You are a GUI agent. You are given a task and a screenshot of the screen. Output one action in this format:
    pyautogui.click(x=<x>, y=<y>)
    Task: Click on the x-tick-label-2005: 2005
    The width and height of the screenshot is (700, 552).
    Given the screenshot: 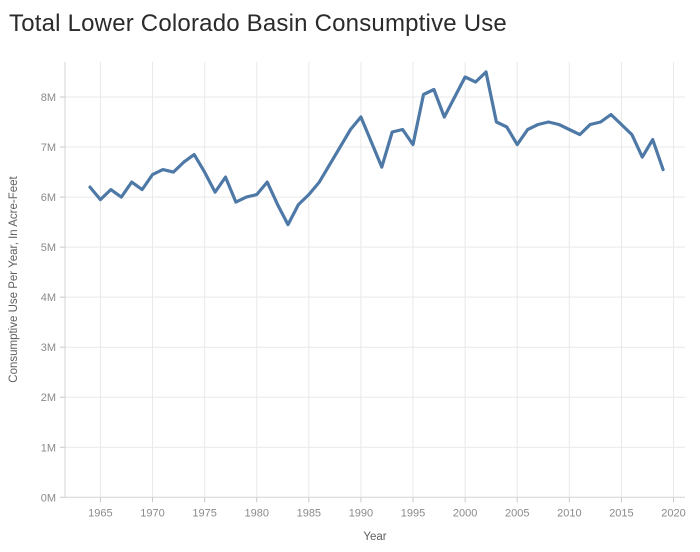 What is the action you would take?
    pyautogui.click(x=517, y=513)
    